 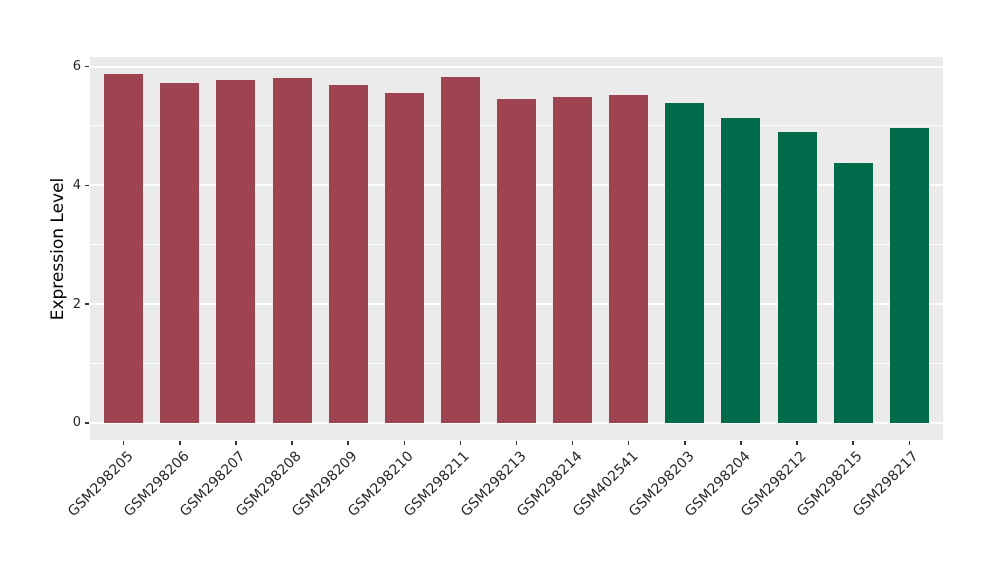 I want to click on bar-GSM402541, so click(x=629, y=259).